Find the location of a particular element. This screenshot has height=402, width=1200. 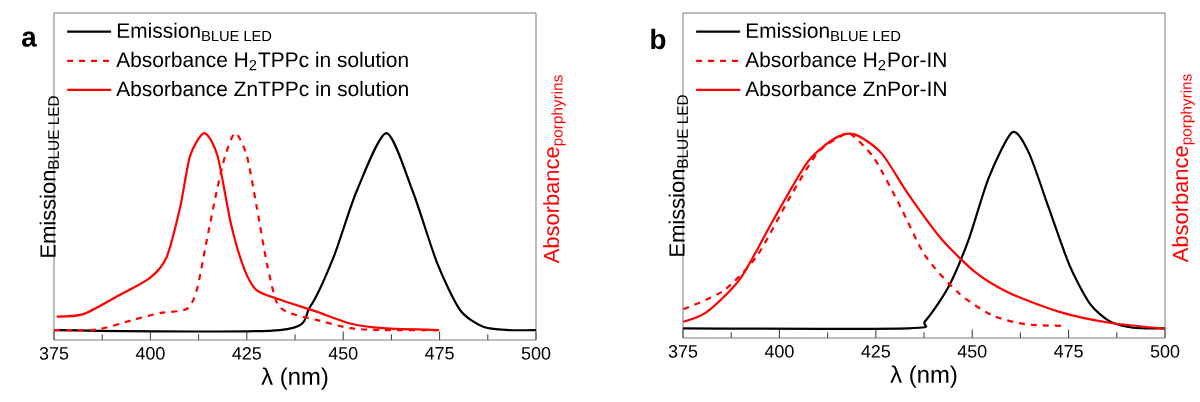

legend-label: Absorbance H$_{2}$Por-IN is located at coordinates (845, 61).